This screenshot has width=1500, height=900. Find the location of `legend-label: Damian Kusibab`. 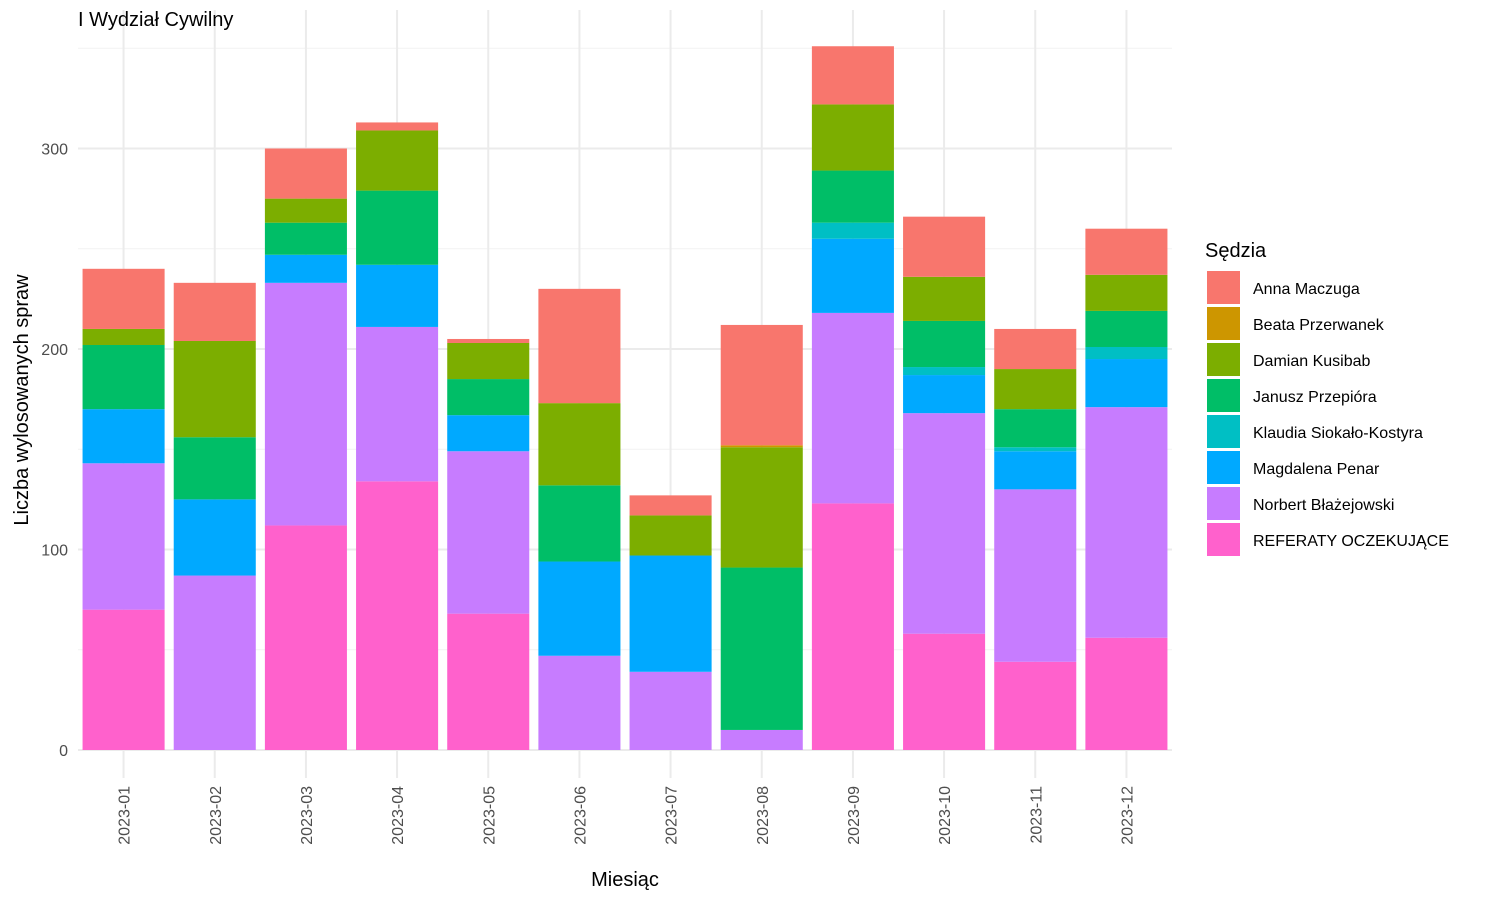

legend-label: Damian Kusibab is located at coordinates (1312, 361).